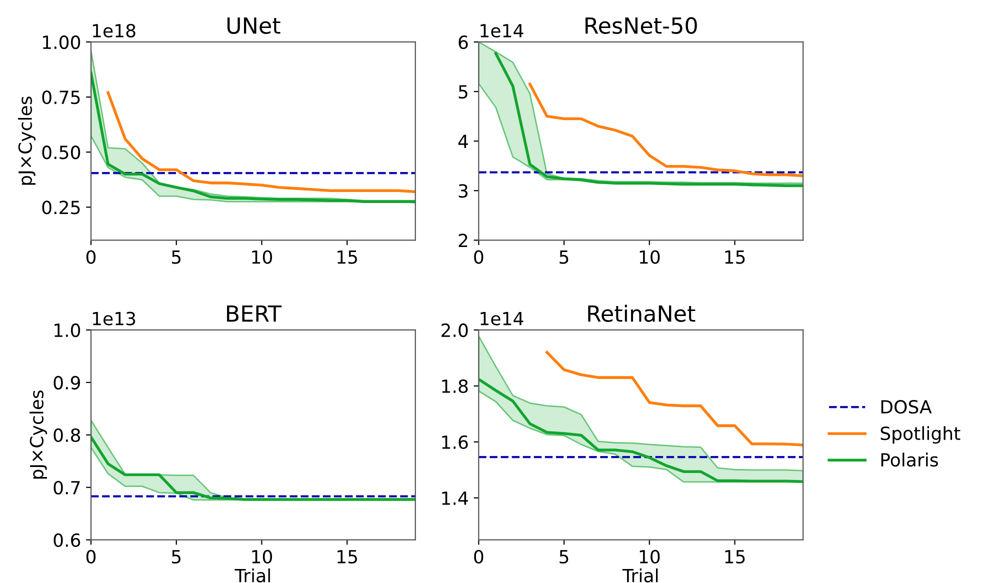 The width and height of the screenshot is (989, 583). I want to click on legend-label: DOSA, so click(906, 407).